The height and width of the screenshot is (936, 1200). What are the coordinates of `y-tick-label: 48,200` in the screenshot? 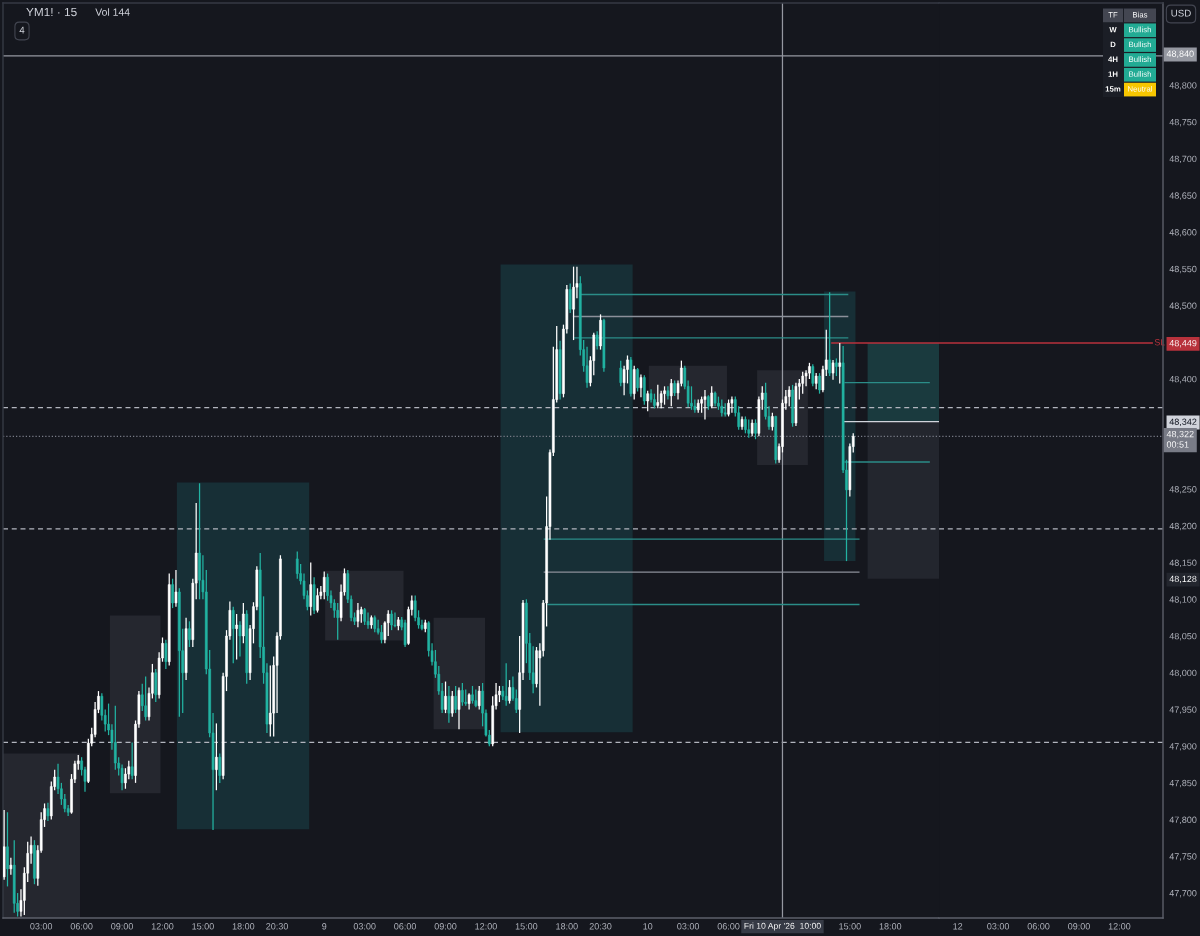 It's located at (1183, 526).